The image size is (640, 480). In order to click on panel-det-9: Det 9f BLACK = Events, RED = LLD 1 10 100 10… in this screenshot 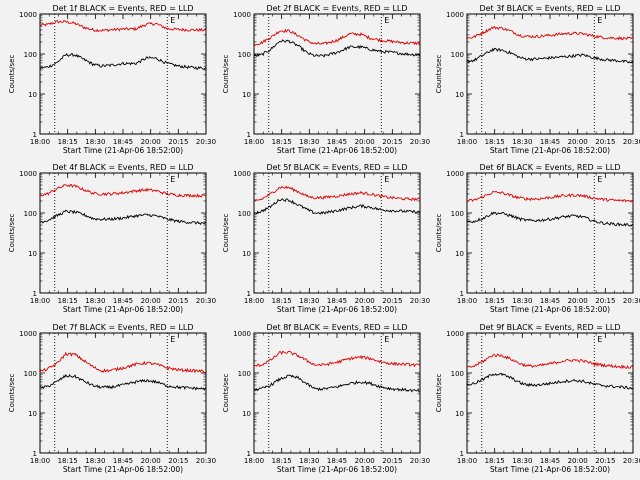, I will do `click(537, 398)`.